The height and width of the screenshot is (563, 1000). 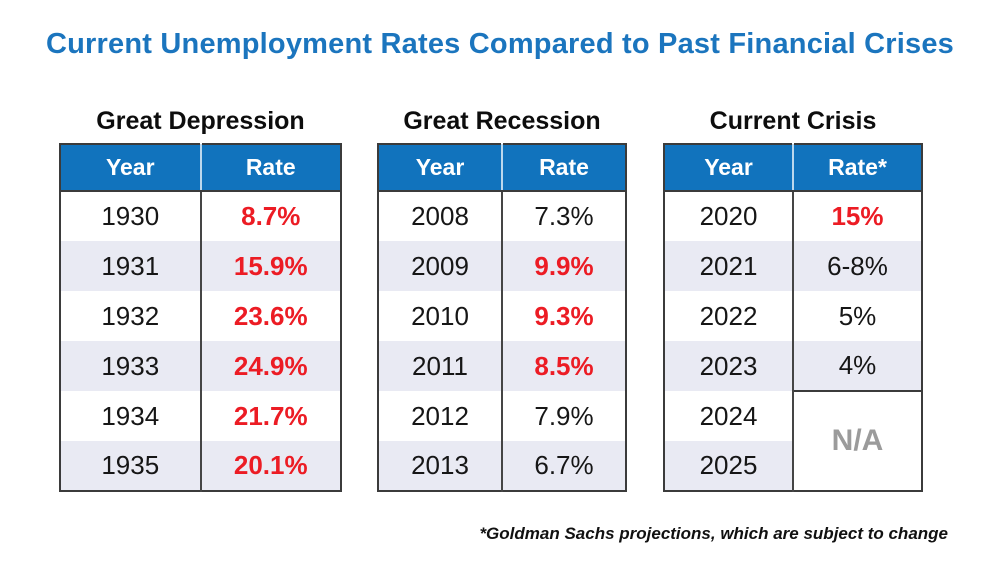 I want to click on rate-cell: 9.3%, so click(x=563, y=316).